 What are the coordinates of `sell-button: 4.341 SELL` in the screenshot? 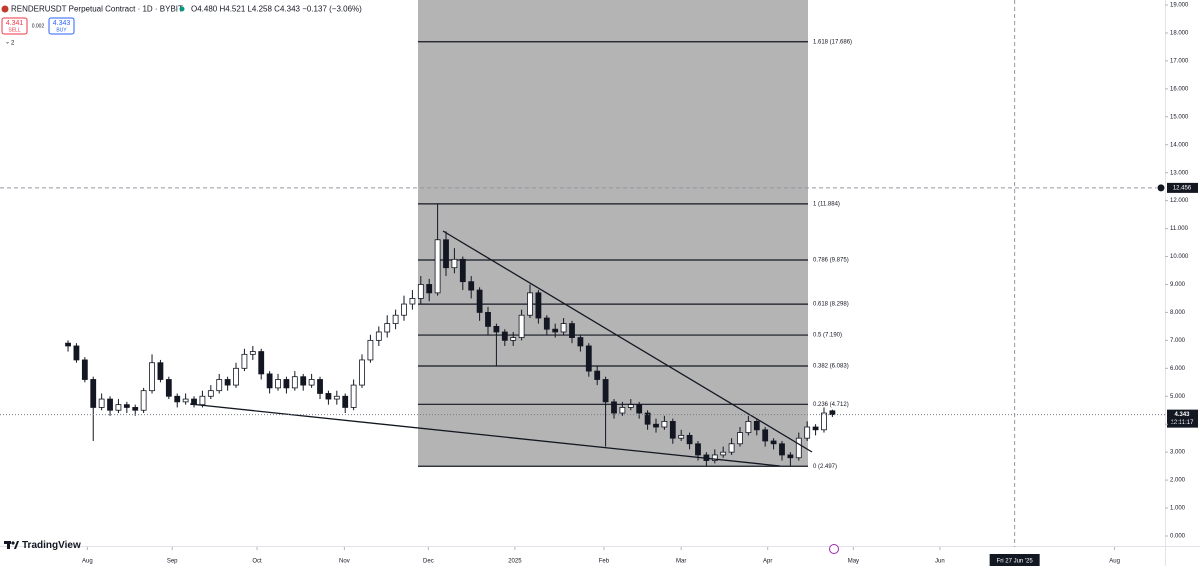 It's located at (14, 26).